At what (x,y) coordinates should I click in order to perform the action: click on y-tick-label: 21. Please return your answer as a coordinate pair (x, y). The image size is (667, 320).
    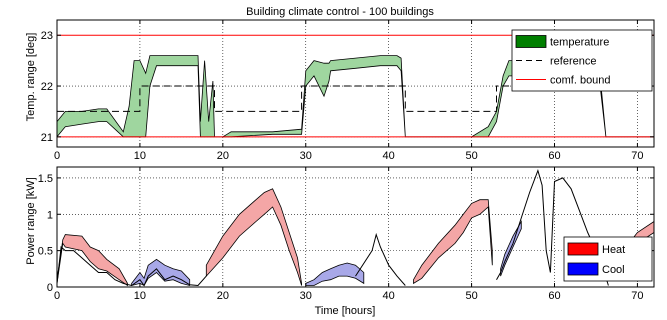
    Looking at the image, I should click on (47, 138).